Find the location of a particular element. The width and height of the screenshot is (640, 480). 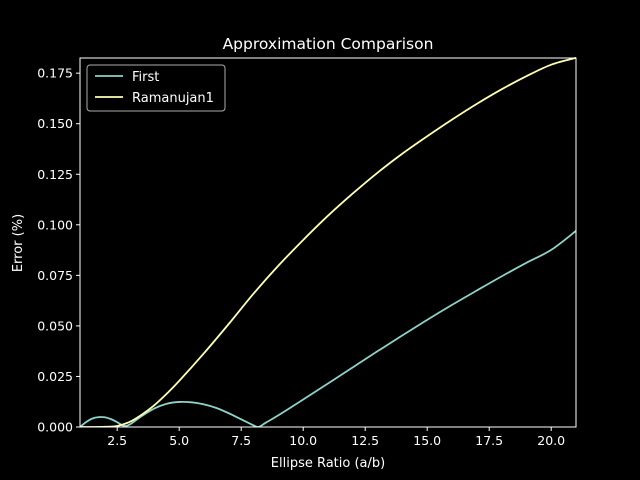

y-tick-label: 0.125 is located at coordinates (55, 174).